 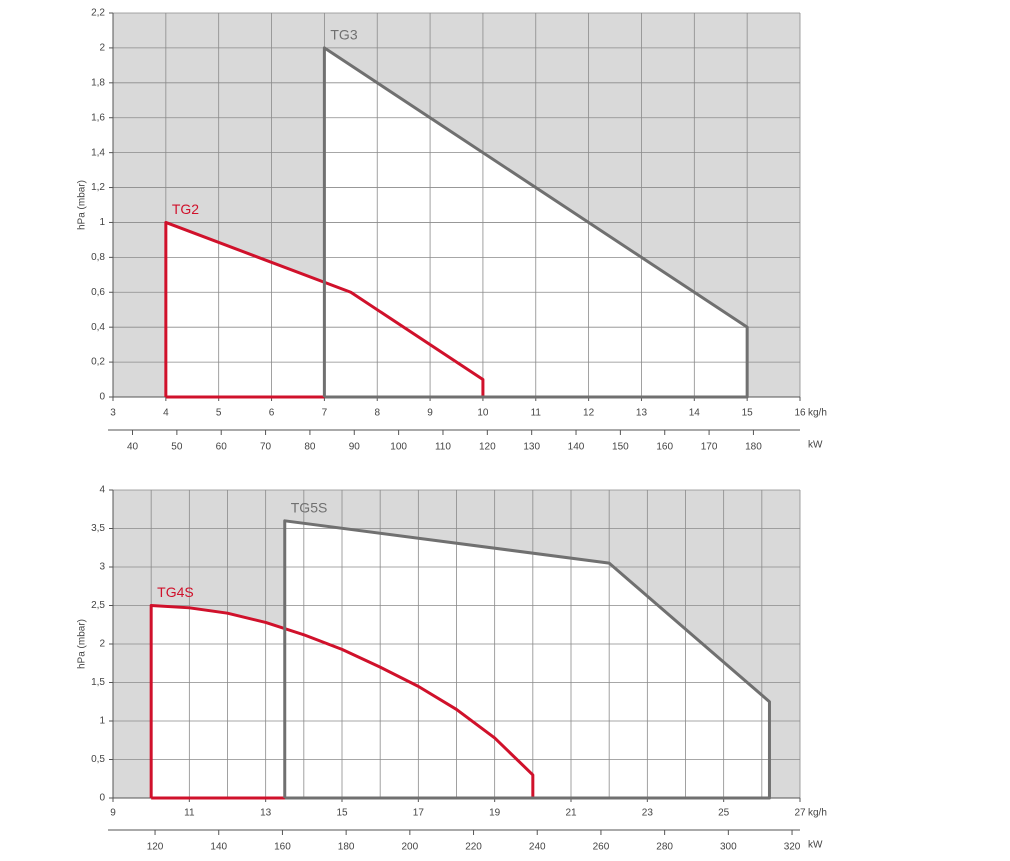 What do you see at coordinates (473, 847) in the screenshot?
I see `x2-tick-label: 220` at bounding box center [473, 847].